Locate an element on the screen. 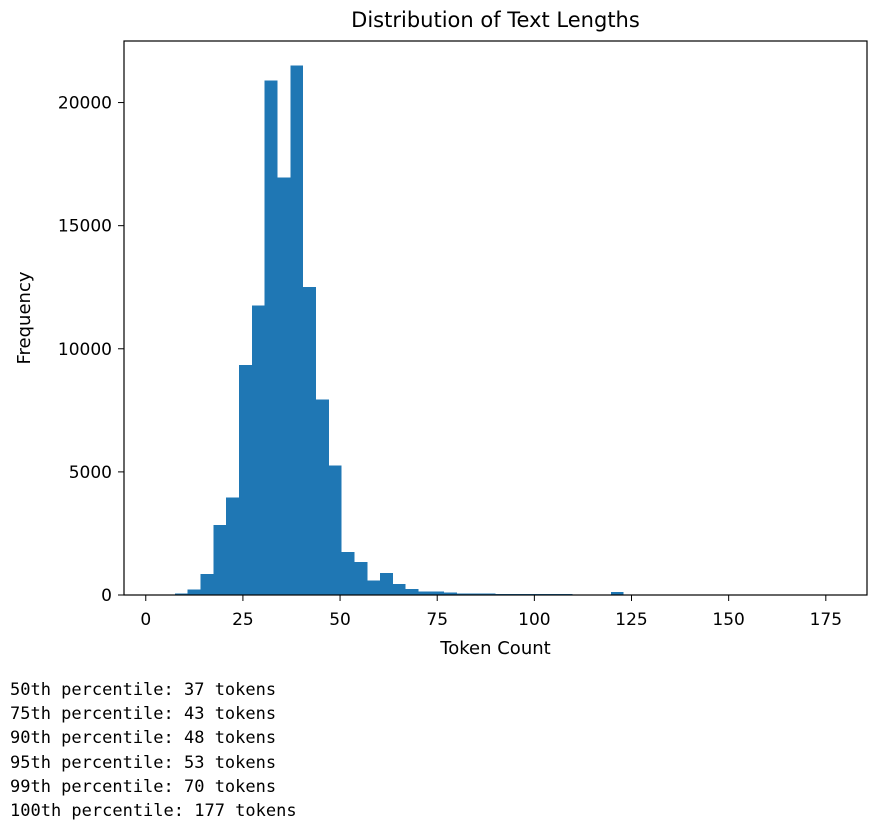 The image size is (883, 825). x-tick-label: 50 is located at coordinates (340, 620).